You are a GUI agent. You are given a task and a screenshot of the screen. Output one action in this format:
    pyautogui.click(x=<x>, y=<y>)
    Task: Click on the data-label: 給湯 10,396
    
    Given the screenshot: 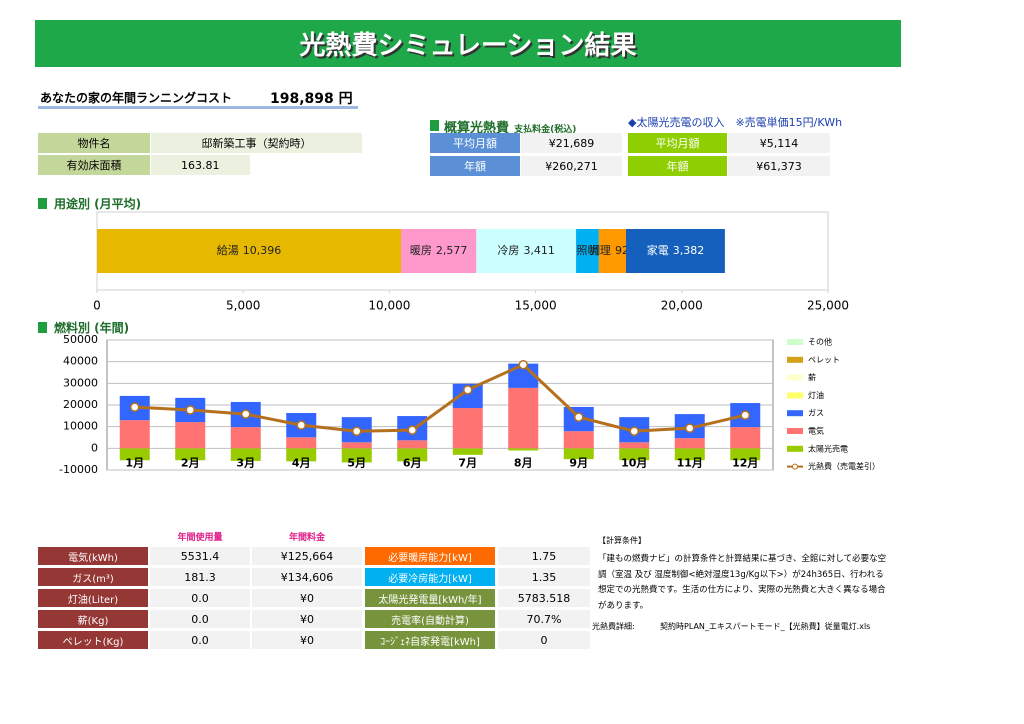 What is the action you would take?
    pyautogui.click(x=249, y=250)
    